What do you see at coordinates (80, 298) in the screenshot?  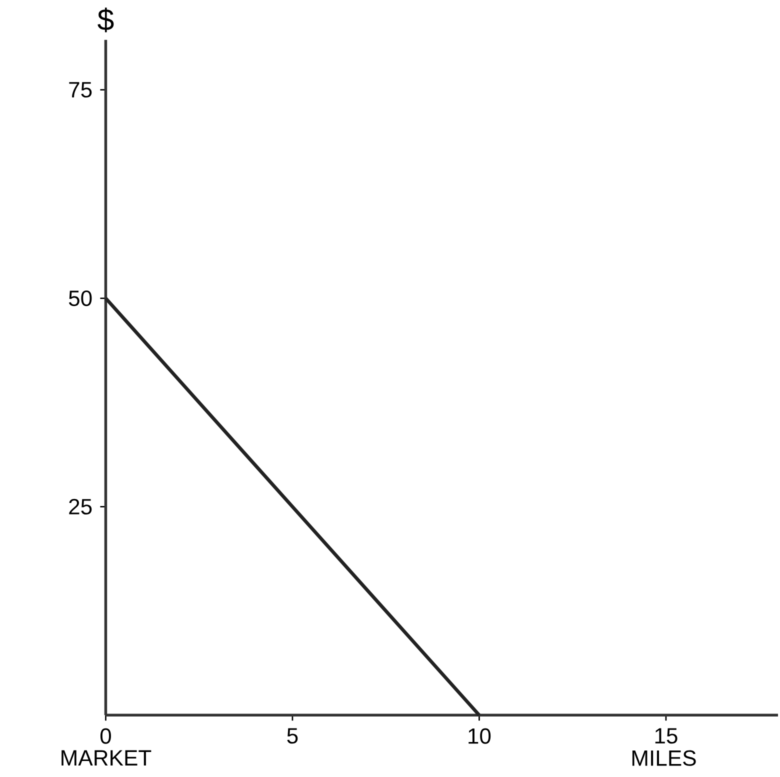 I see `y-tick-label: 50` at bounding box center [80, 298].